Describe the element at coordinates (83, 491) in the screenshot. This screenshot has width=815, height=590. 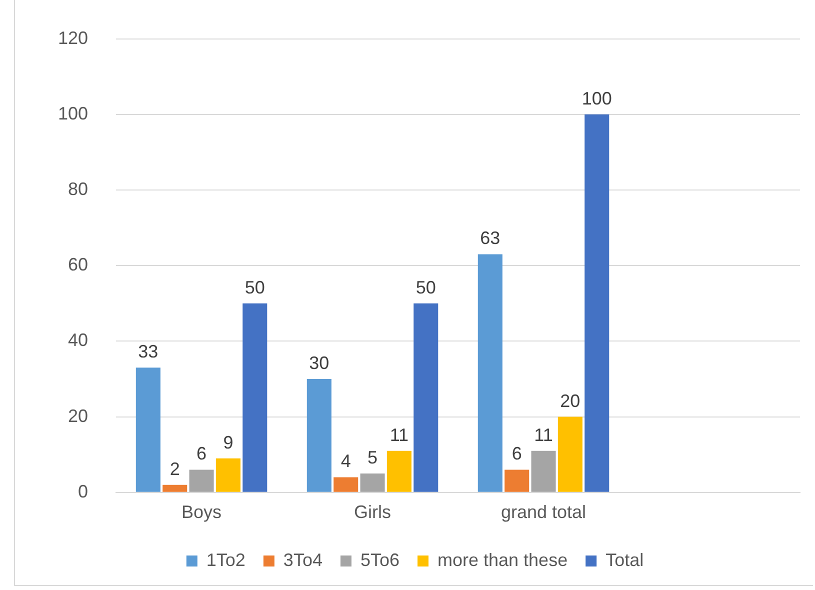
I see `y-tick-label: 0` at that location.